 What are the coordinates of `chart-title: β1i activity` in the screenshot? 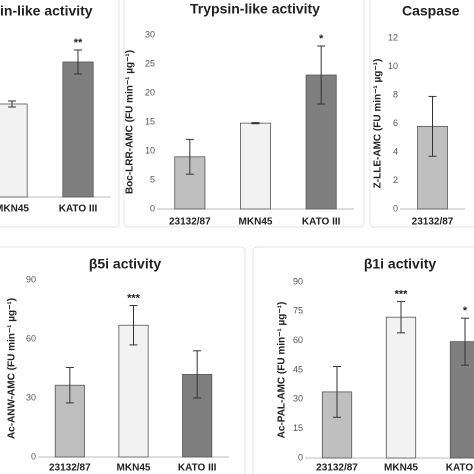 It's located at (400, 264).